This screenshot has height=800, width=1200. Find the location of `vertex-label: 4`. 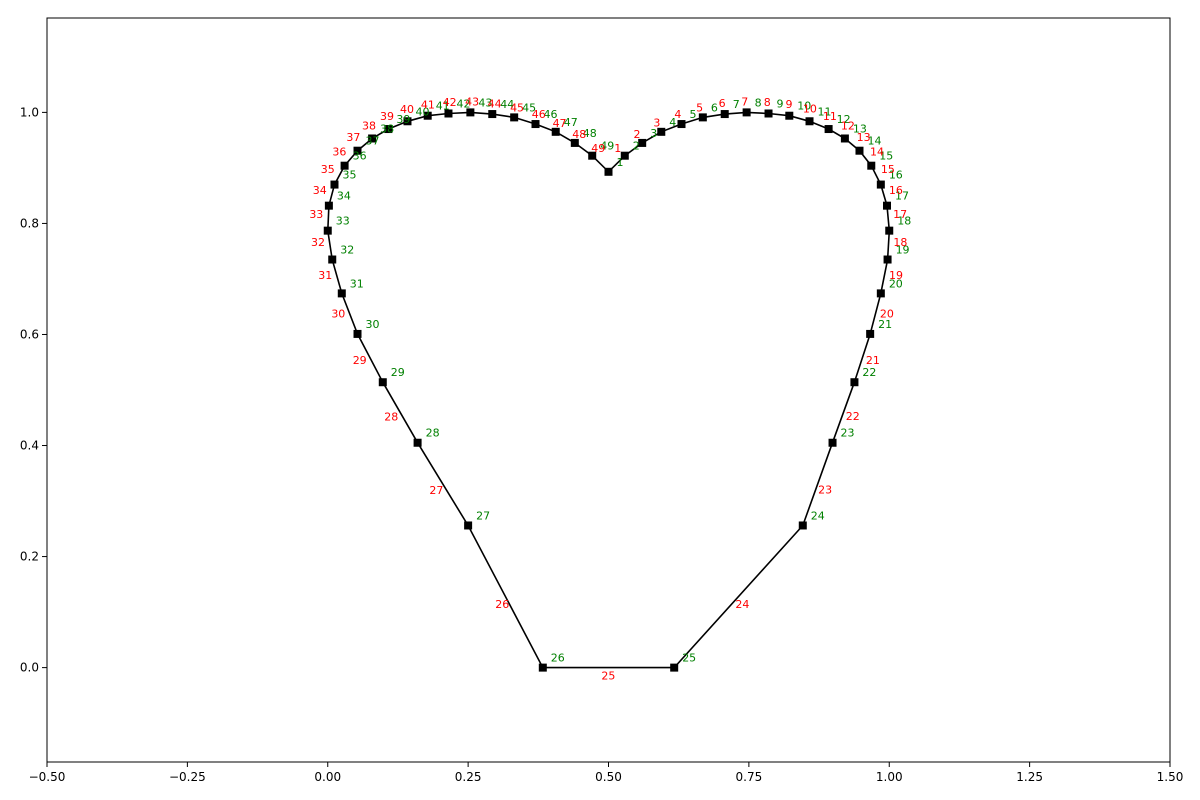

vertex-label: 4 is located at coordinates (672, 122).